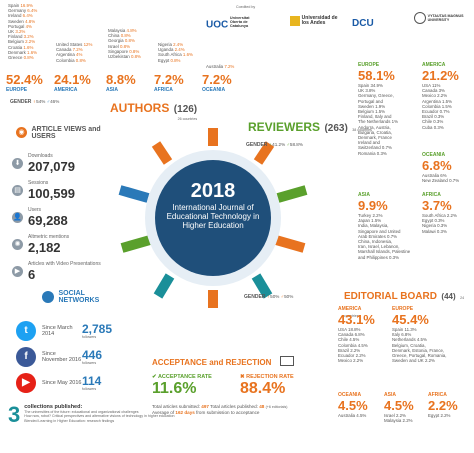  Describe the element at coordinates (49, 237) in the screenshot. I see `views-item-label: Altmetric mentions` at that location.